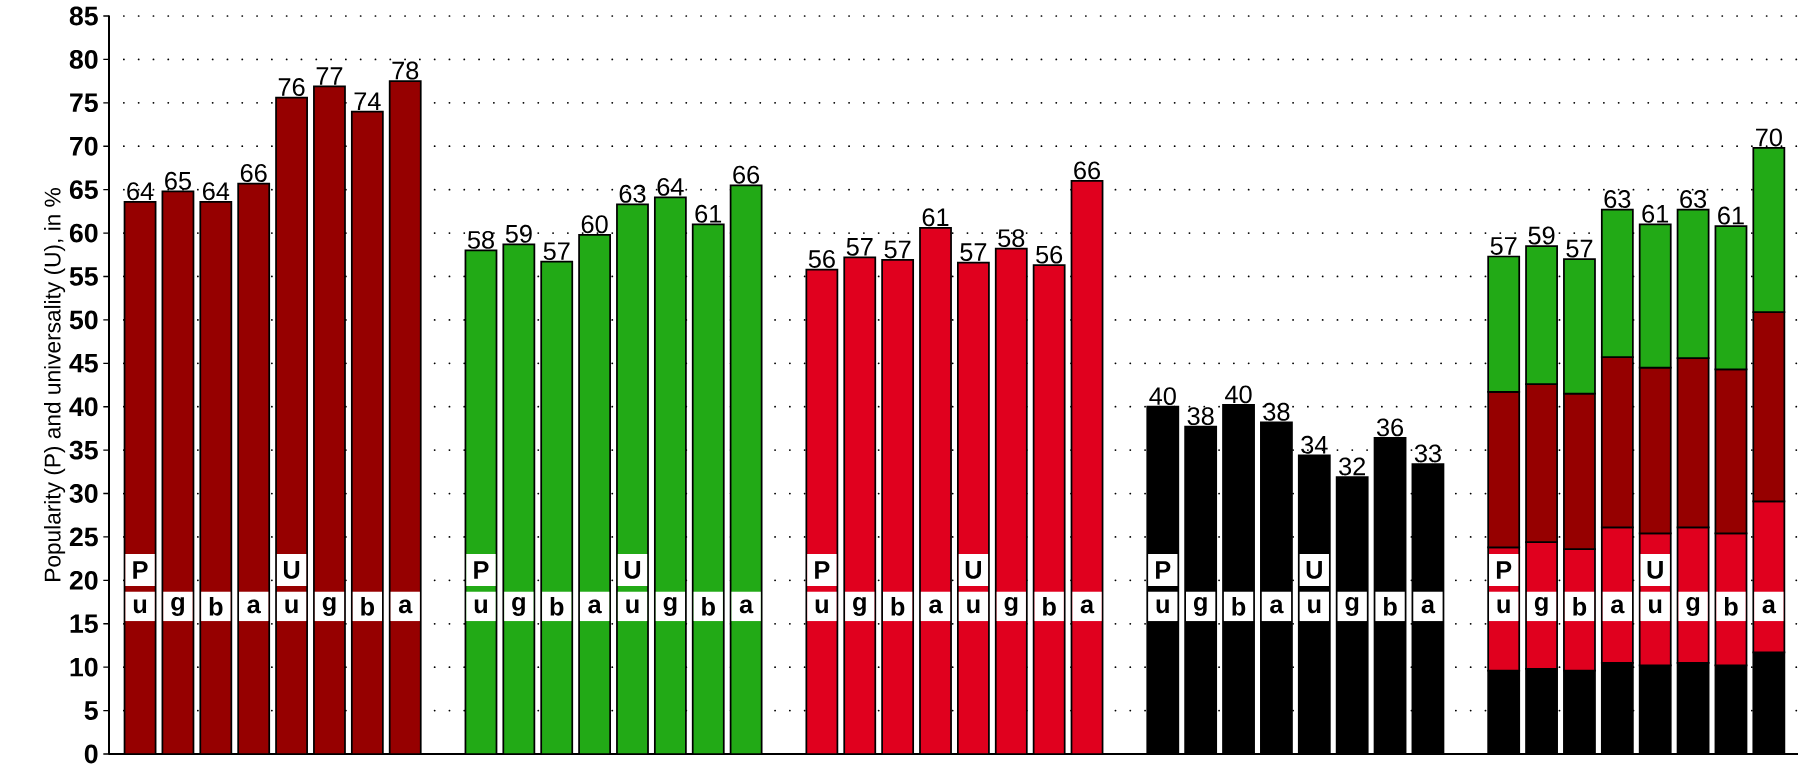  What do you see at coordinates (1541, 235) in the screenshot?
I see `total-label: 59` at bounding box center [1541, 235].